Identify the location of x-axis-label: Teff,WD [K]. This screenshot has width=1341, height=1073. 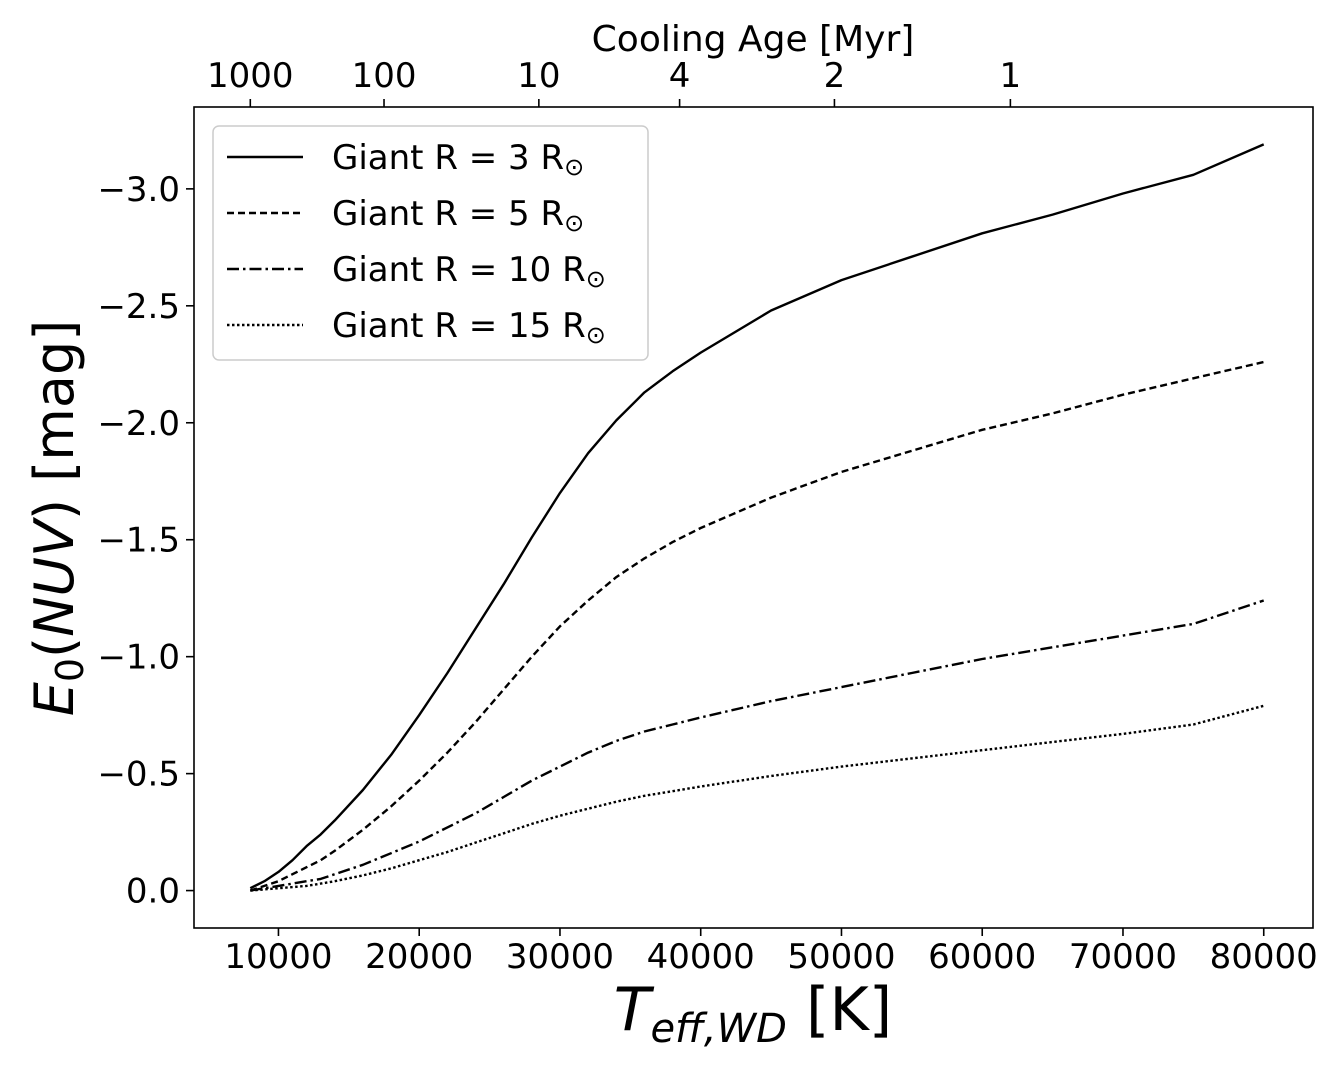
(753, 1013).